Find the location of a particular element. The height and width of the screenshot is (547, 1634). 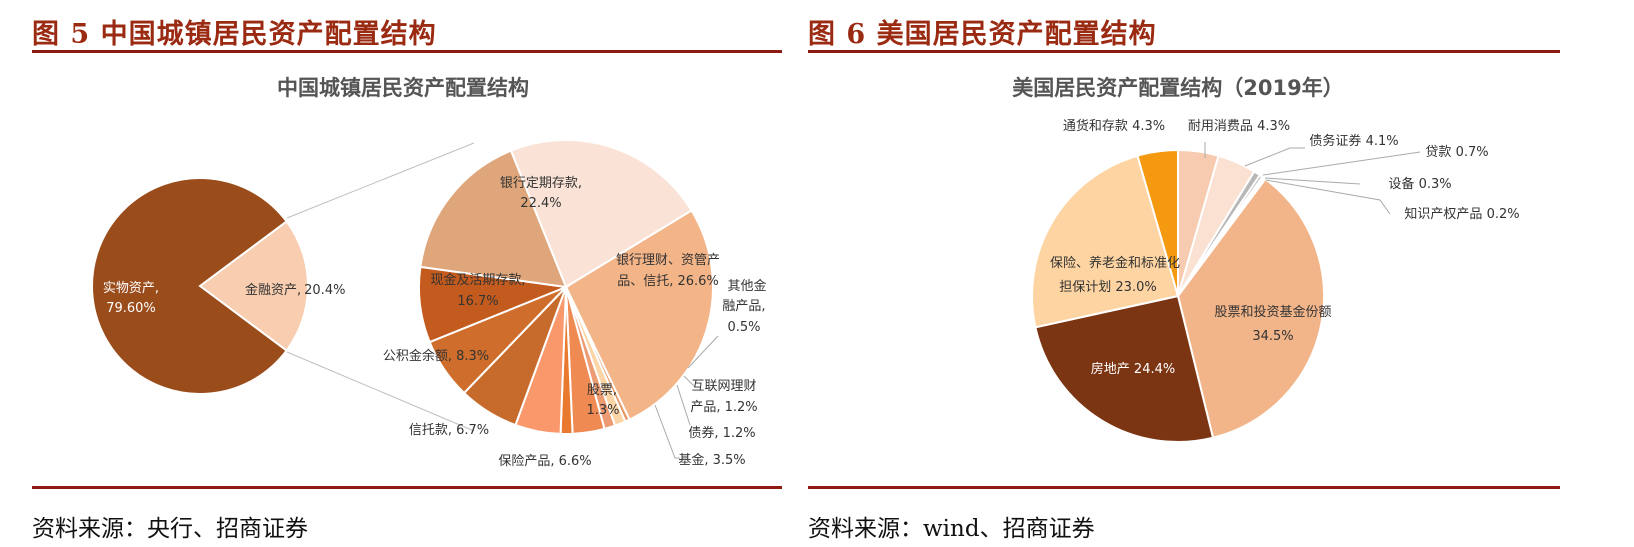

leader-debt is located at coordinates (1274, 157).